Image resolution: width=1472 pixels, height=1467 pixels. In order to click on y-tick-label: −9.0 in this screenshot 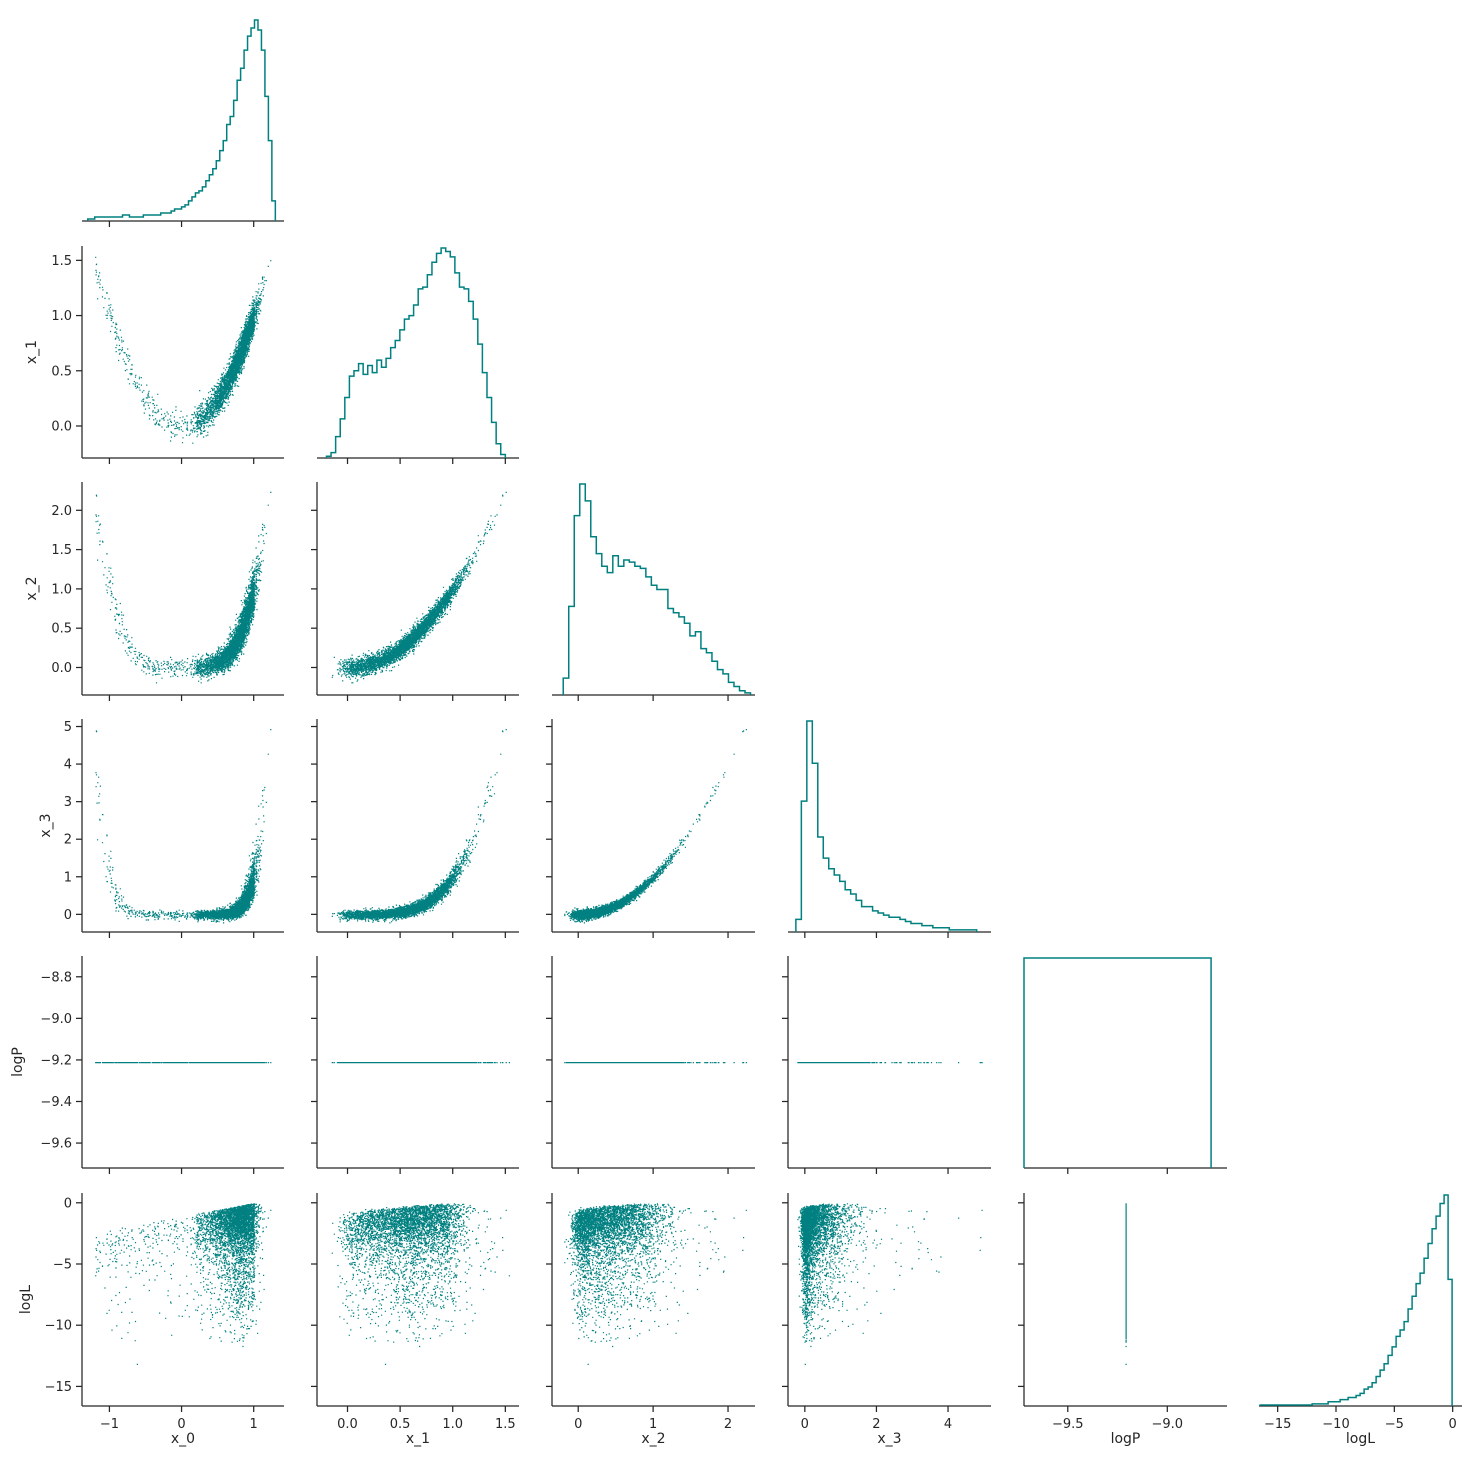, I will do `click(56, 1019)`.